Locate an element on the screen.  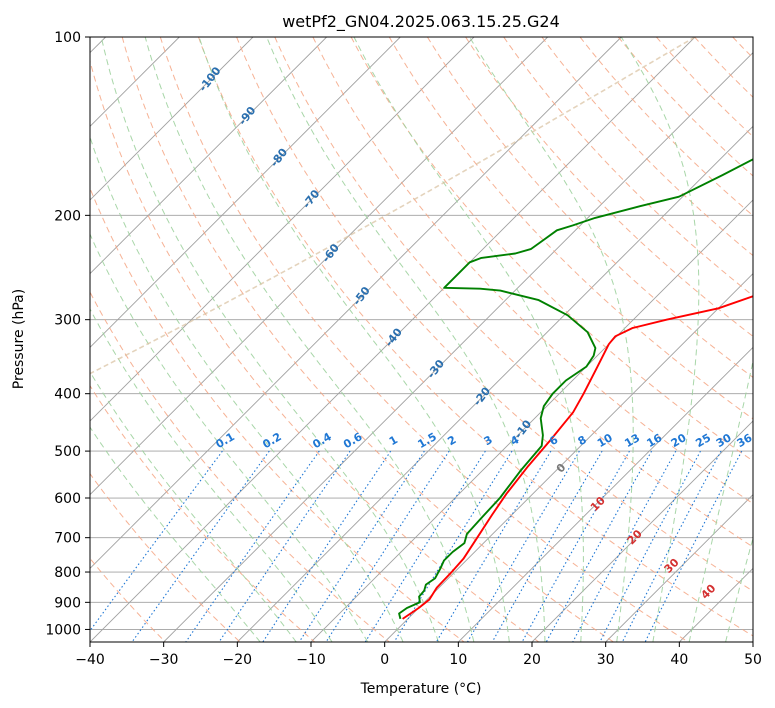
x-tick-label: −10 is located at coordinates (311, 660).